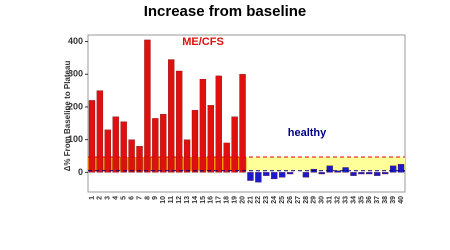 The height and width of the screenshot is (250, 450). What do you see at coordinates (100, 198) in the screenshot?
I see `x-tick-label: 2` at bounding box center [100, 198].